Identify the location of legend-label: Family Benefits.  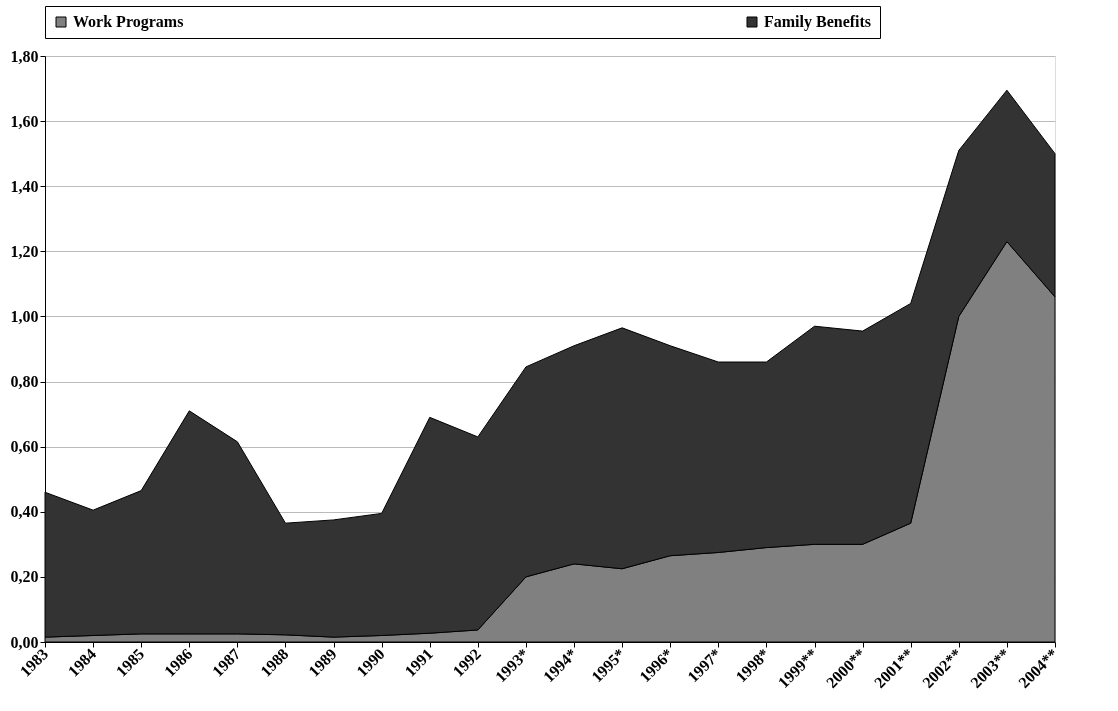
(818, 22).